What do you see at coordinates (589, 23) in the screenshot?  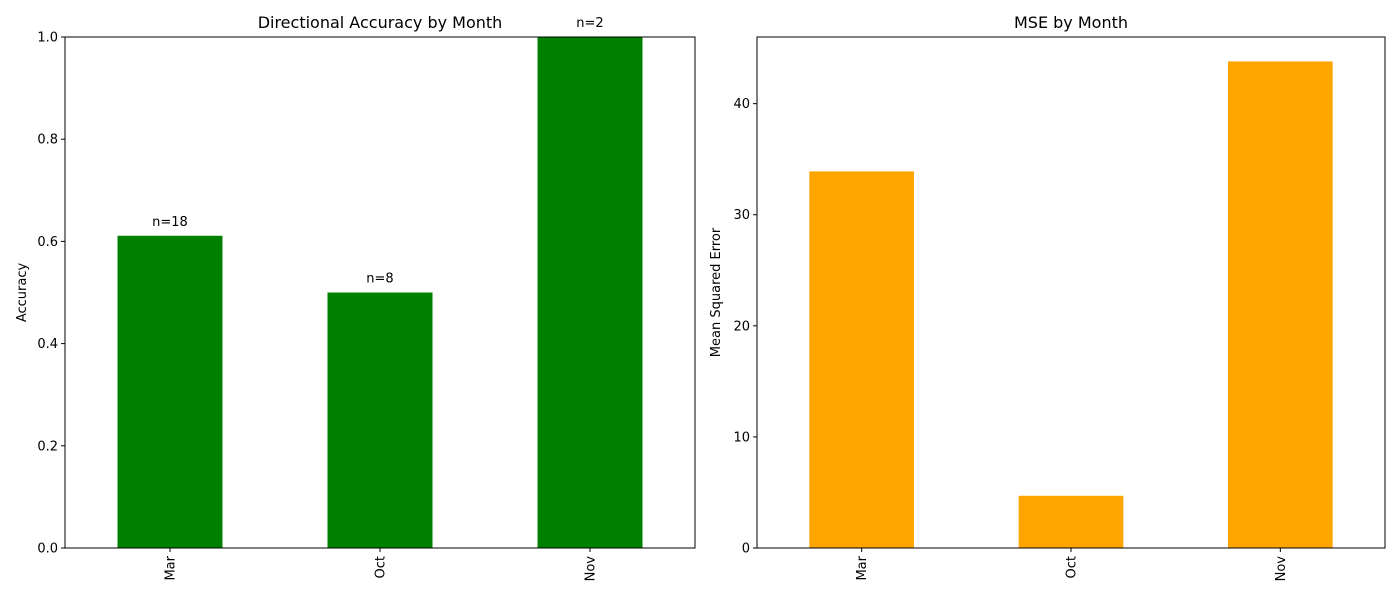 I see `data-label: n=2` at bounding box center [589, 23].